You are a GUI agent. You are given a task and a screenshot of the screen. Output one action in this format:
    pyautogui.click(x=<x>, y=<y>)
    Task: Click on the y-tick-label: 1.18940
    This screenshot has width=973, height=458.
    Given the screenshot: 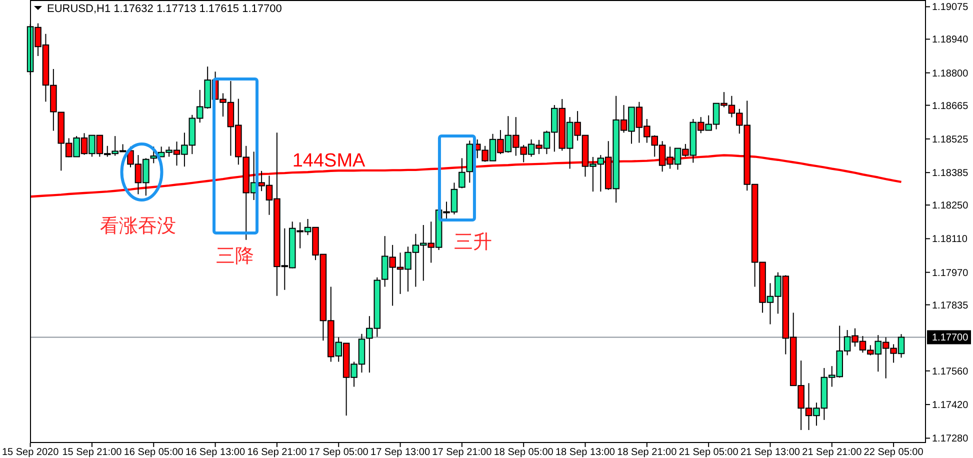 What is the action you would take?
    pyautogui.click(x=950, y=40)
    